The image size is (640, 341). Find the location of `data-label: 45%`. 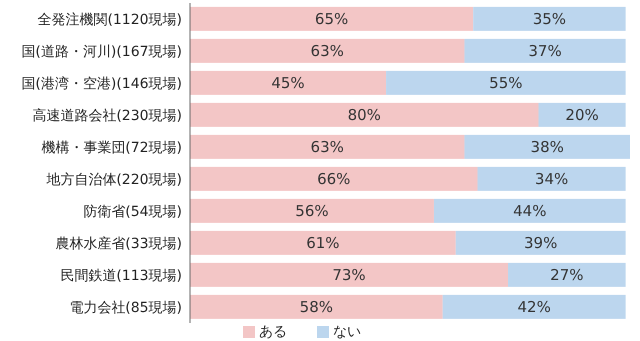

data-label: 45% is located at coordinates (288, 83).